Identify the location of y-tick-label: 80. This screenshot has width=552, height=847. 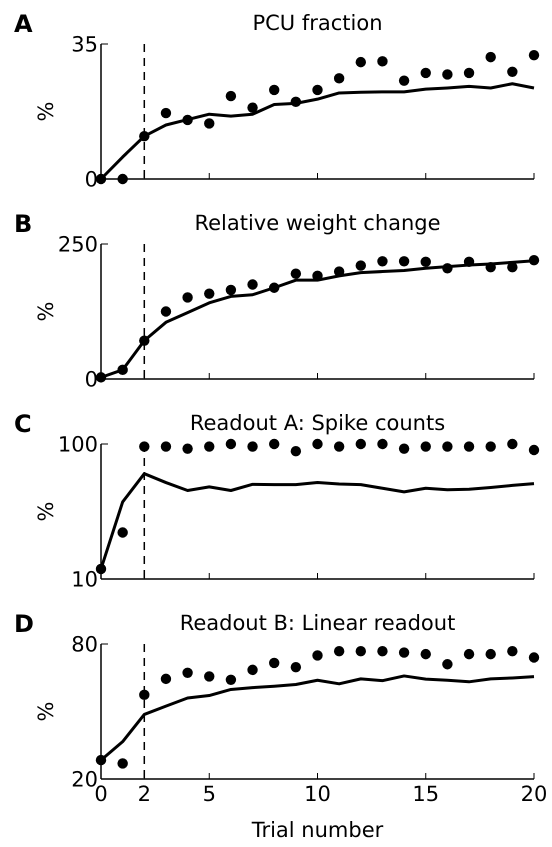
(84, 644).